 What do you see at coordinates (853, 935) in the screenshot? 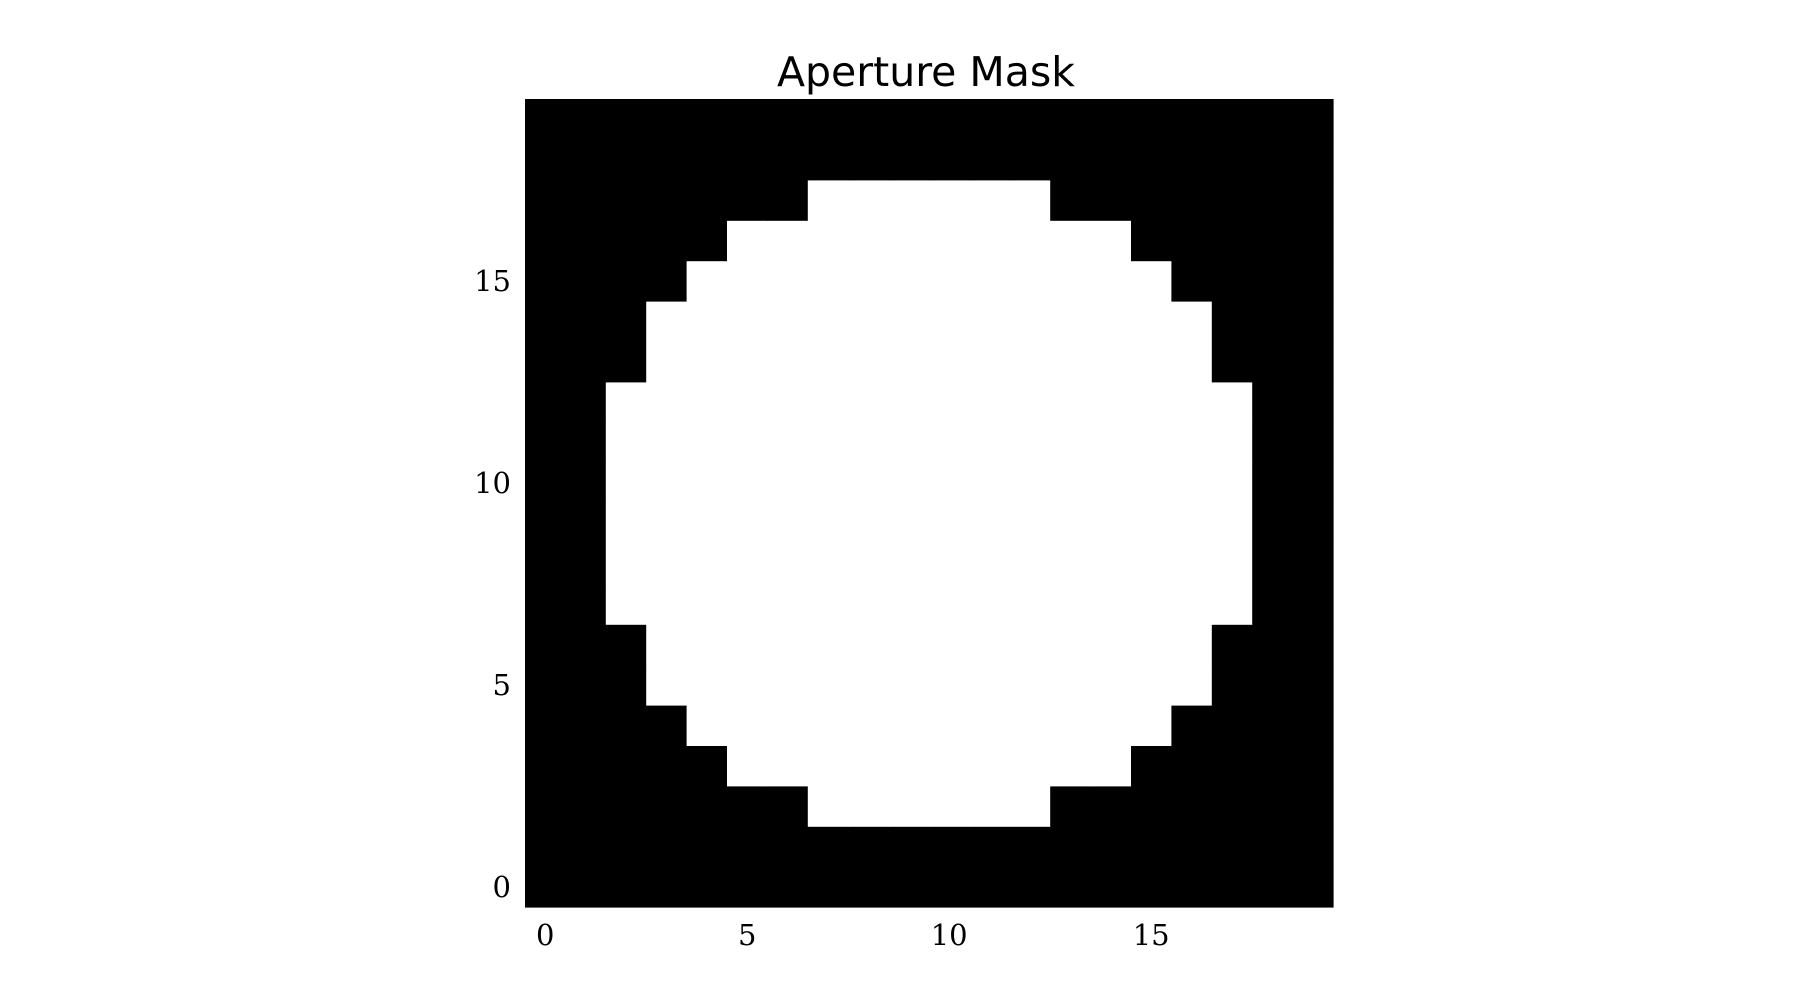
I see `x-axis-ticks: 0 5 10 15` at bounding box center [853, 935].